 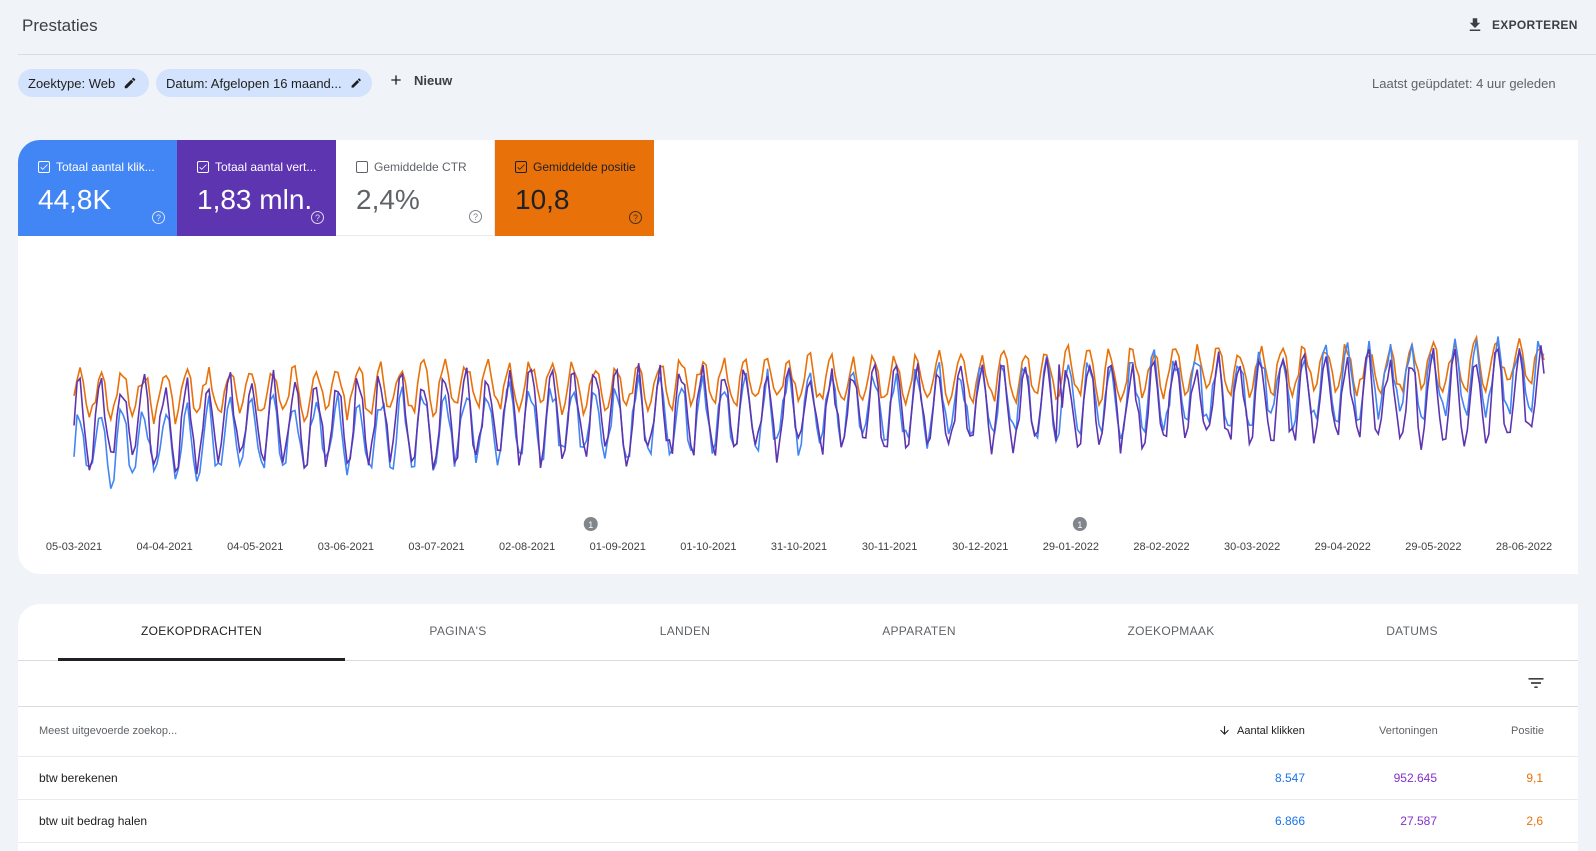 I want to click on query-text: btw uit bedrag halen, so click(x=93, y=821).